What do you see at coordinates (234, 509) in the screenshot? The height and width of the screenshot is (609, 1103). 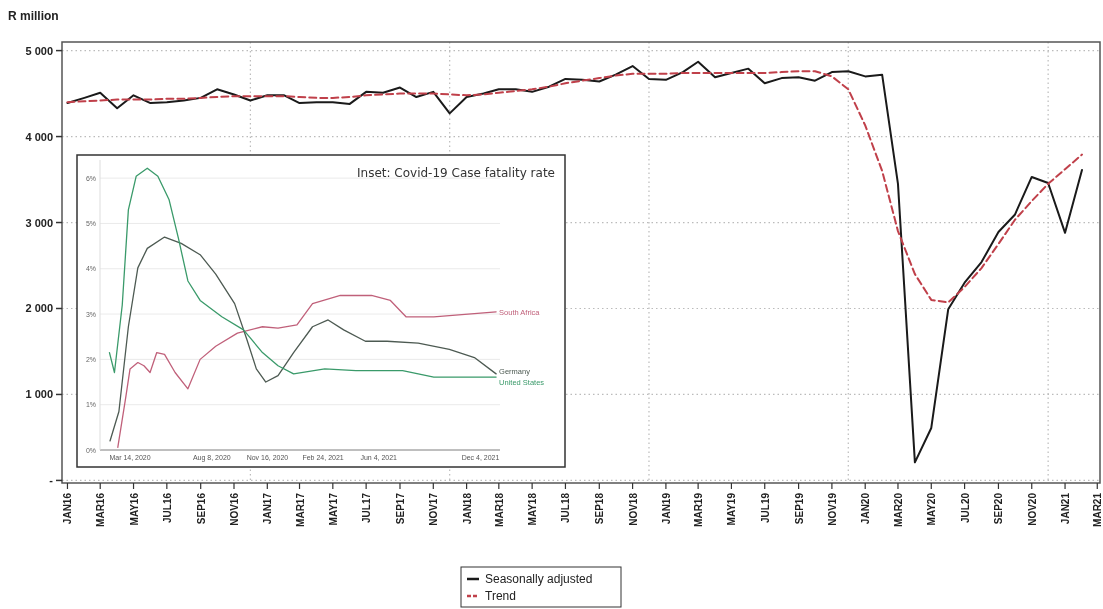 I see `x-tick-label: NOV16` at bounding box center [234, 509].